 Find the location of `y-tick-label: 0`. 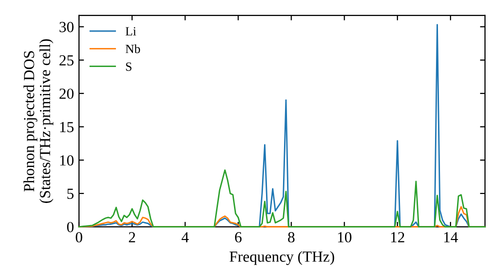

y-tick-label: 0 is located at coordinates (70, 227).